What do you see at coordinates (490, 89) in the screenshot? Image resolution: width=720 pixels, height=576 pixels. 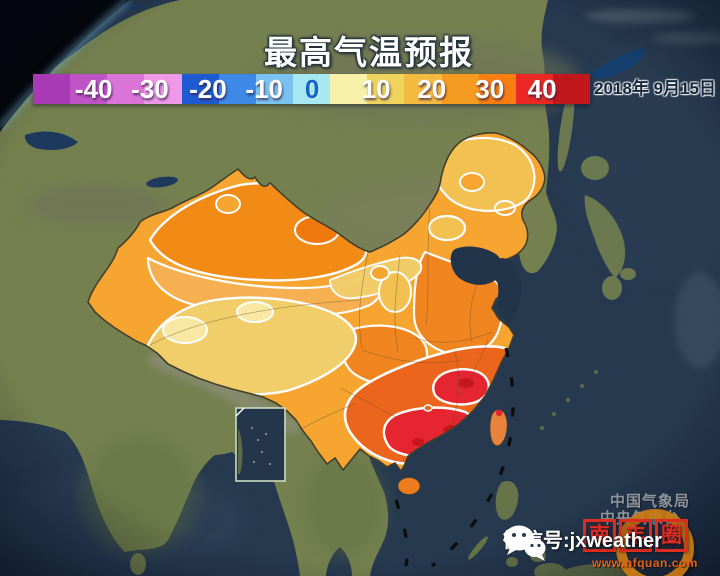 I see `scale-label: 30` at bounding box center [490, 89].